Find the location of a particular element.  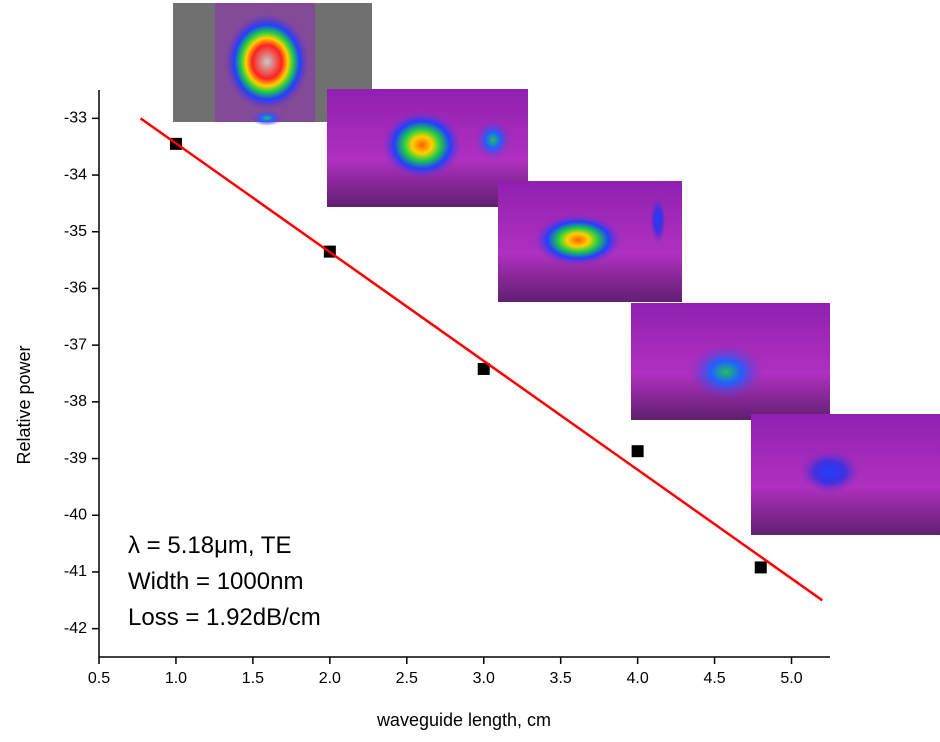

x-tick-label: 4.5 is located at coordinates (714, 678).